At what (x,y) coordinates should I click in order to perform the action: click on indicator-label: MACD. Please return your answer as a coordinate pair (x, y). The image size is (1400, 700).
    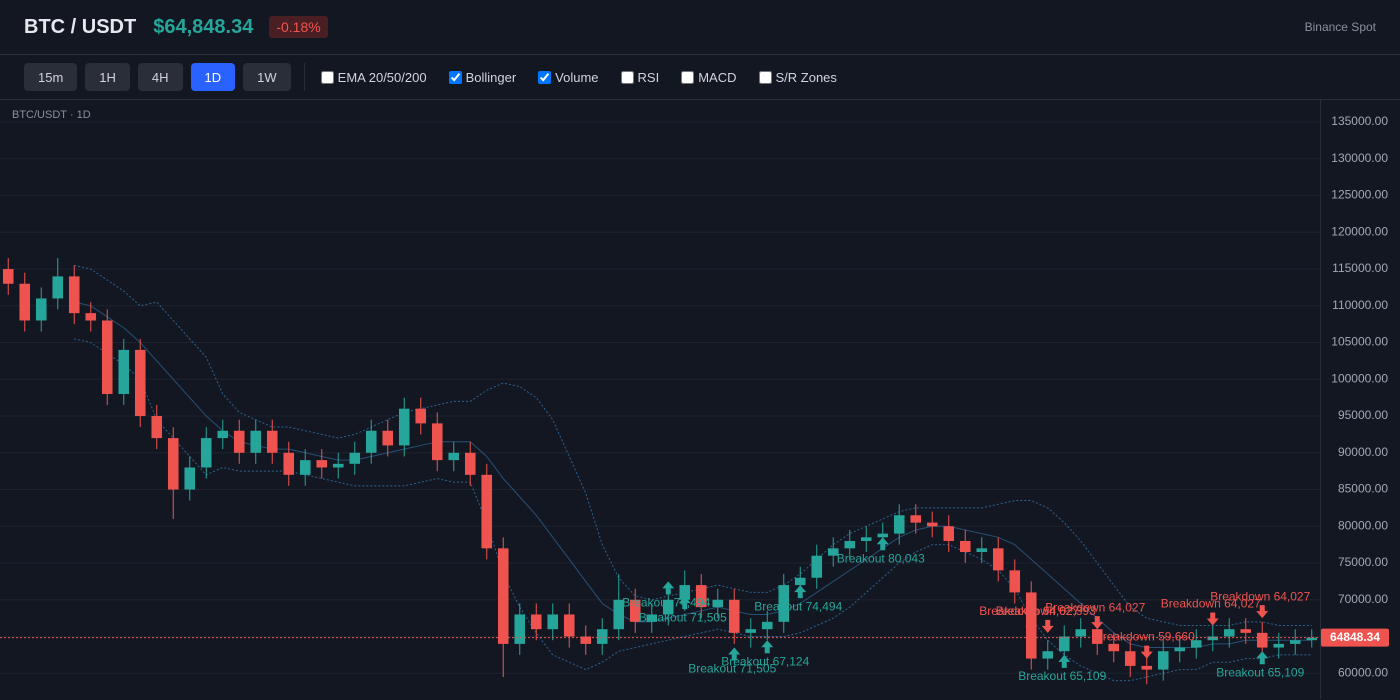
    Looking at the image, I should click on (717, 77).